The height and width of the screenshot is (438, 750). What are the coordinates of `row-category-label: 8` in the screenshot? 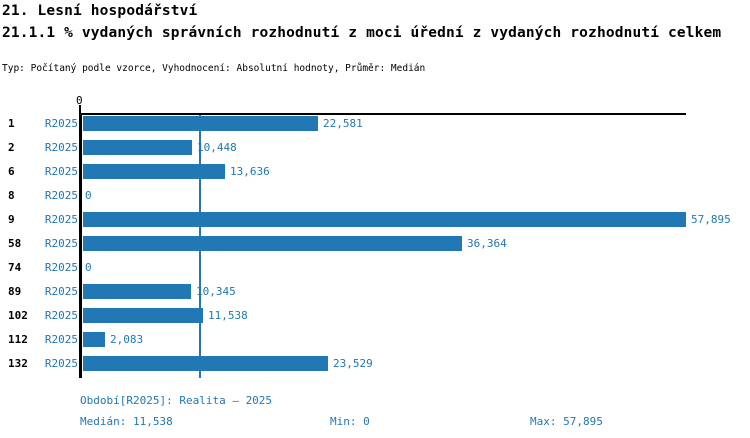 It's located at (11, 195).